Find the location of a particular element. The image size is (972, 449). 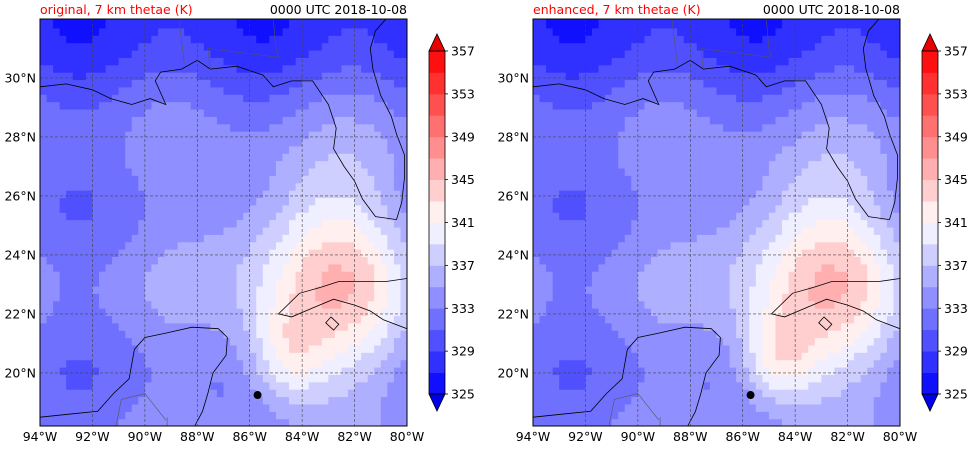

valid-time: 0000 UTC 2018-10-08 is located at coordinates (338, 9).